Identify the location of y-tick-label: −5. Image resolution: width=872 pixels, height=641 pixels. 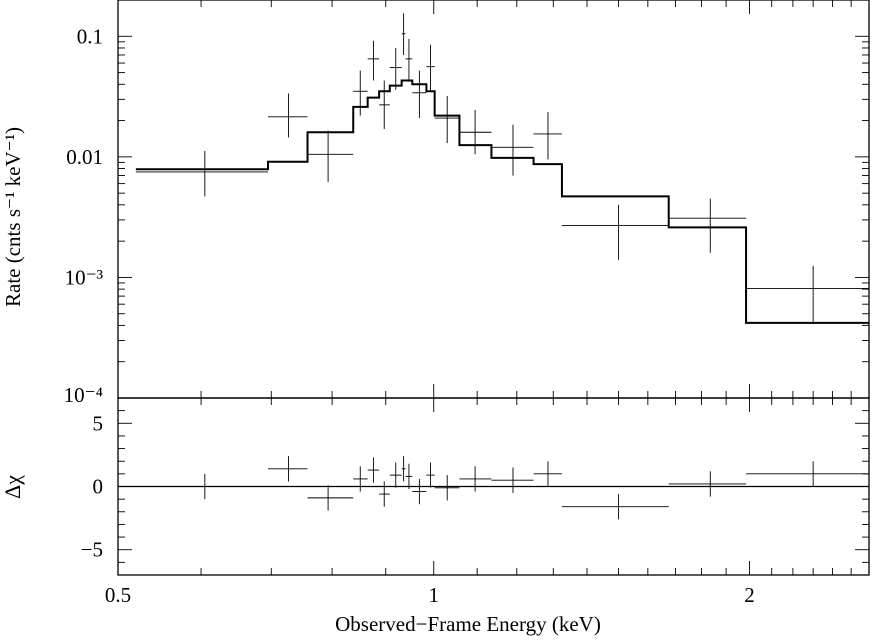
(92, 550).